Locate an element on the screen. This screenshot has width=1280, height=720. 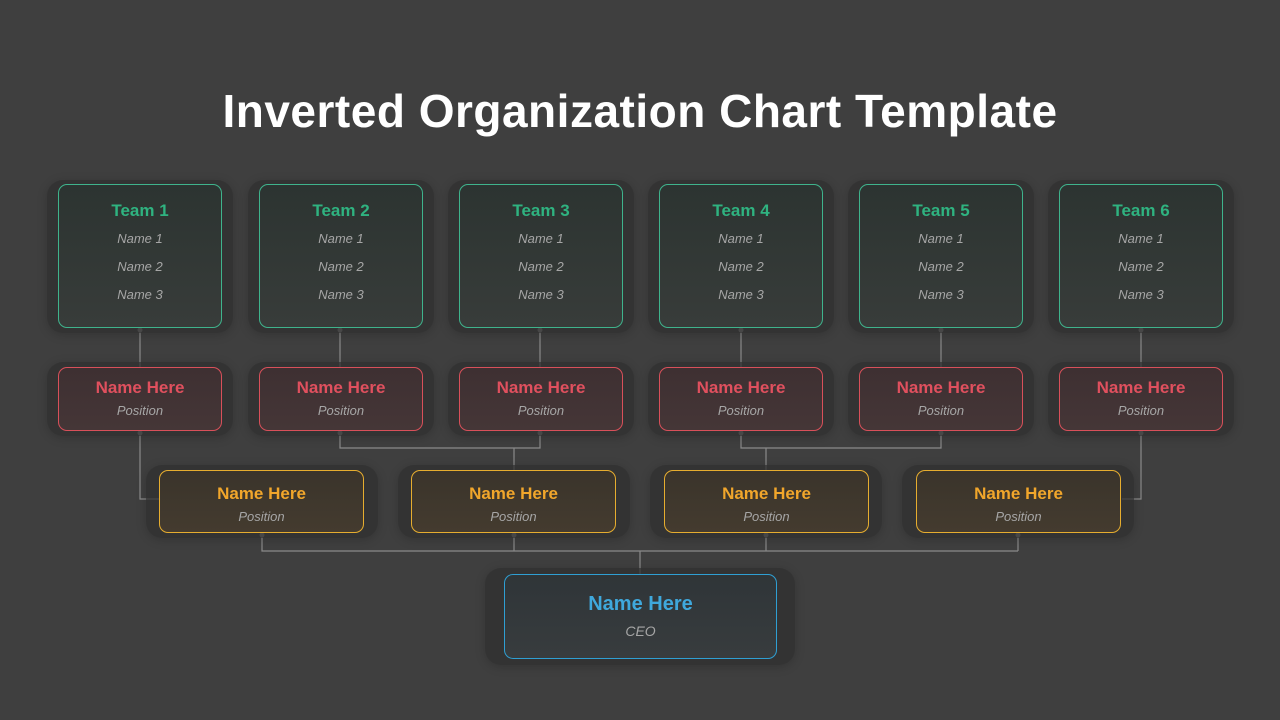
ceo-box: Name Here CEO is located at coordinates (640, 616).